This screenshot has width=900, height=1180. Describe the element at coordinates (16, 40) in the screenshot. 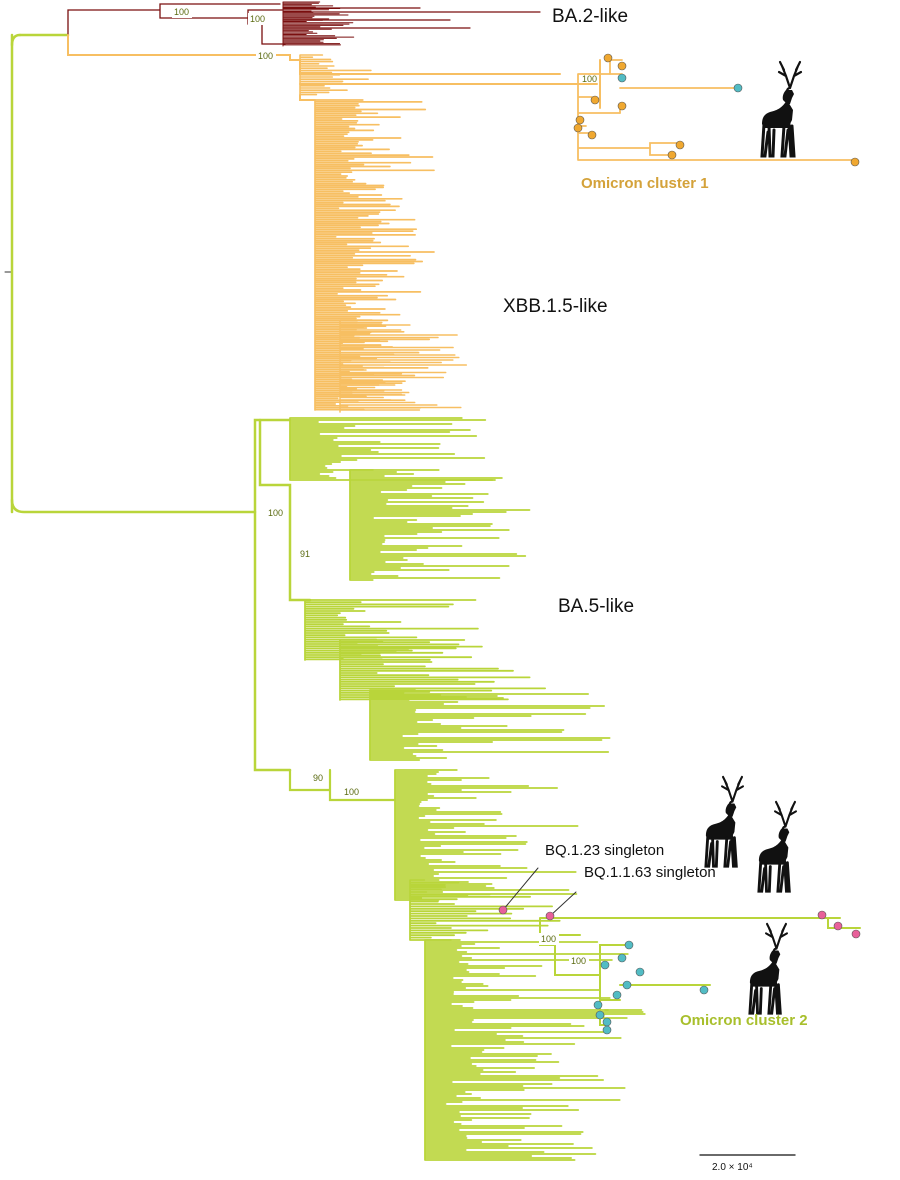

I see `root-curve-top` at that location.